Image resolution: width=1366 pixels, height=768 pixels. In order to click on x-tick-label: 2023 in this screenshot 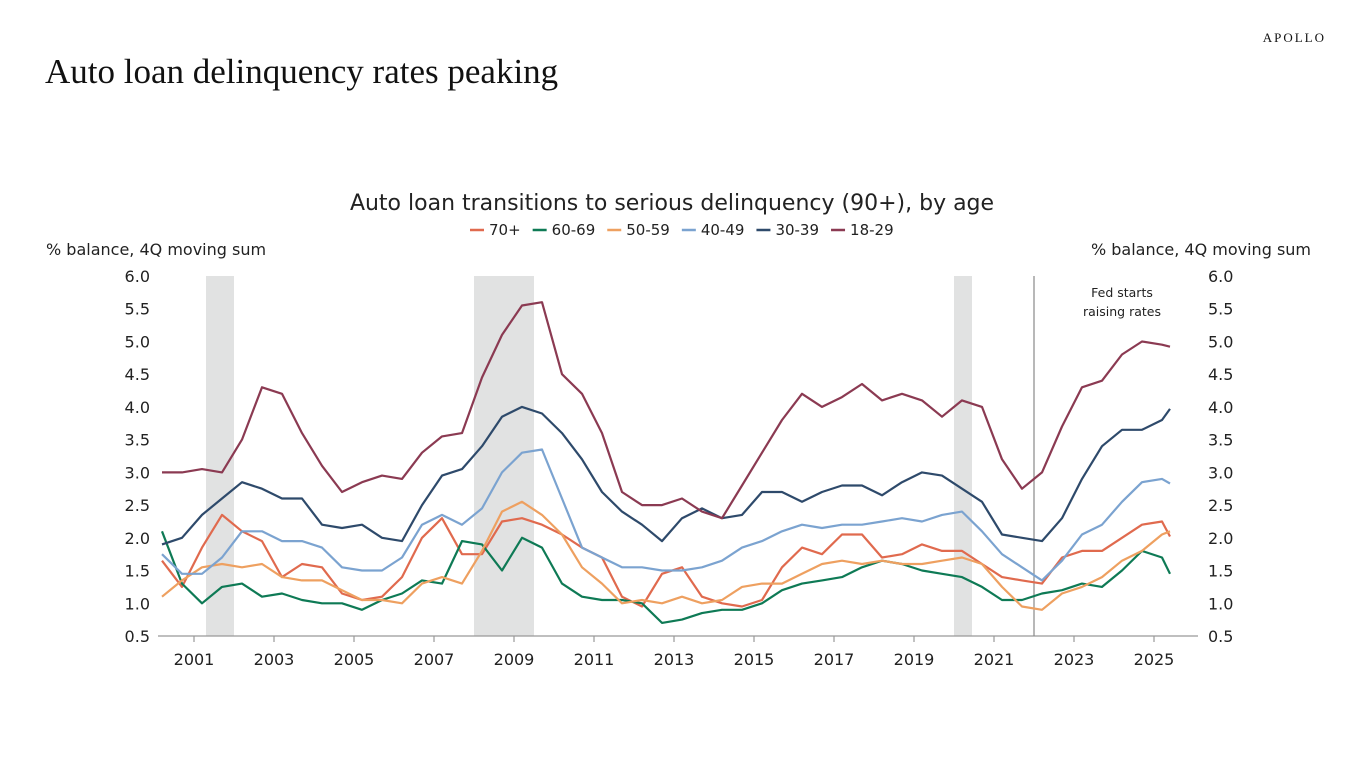, I will do `click(1074, 659)`.